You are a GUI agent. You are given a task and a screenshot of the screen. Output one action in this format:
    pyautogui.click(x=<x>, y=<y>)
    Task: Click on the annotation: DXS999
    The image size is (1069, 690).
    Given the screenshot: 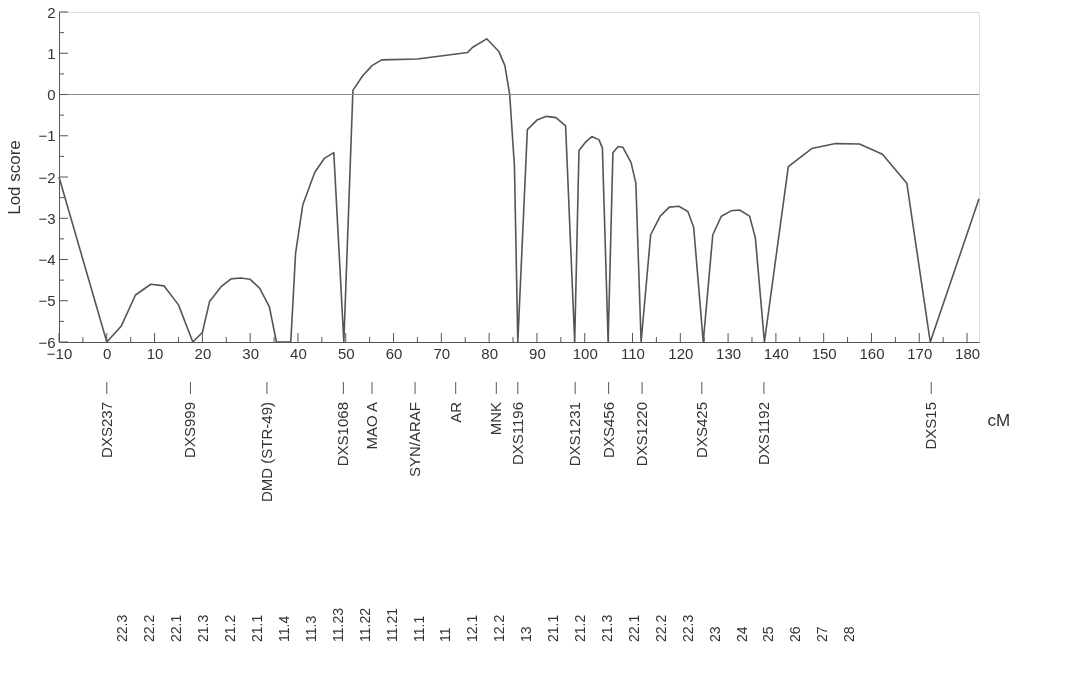 What is the action you would take?
    pyautogui.click(x=190, y=430)
    